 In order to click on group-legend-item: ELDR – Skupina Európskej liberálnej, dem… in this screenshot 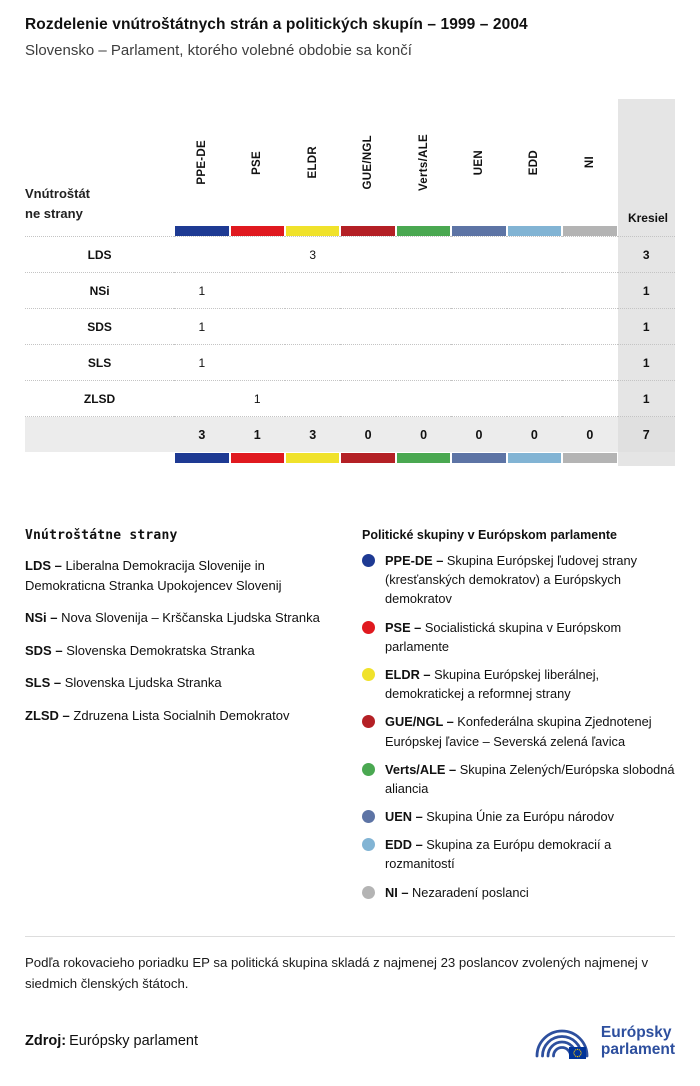, I will do `click(518, 684)`.